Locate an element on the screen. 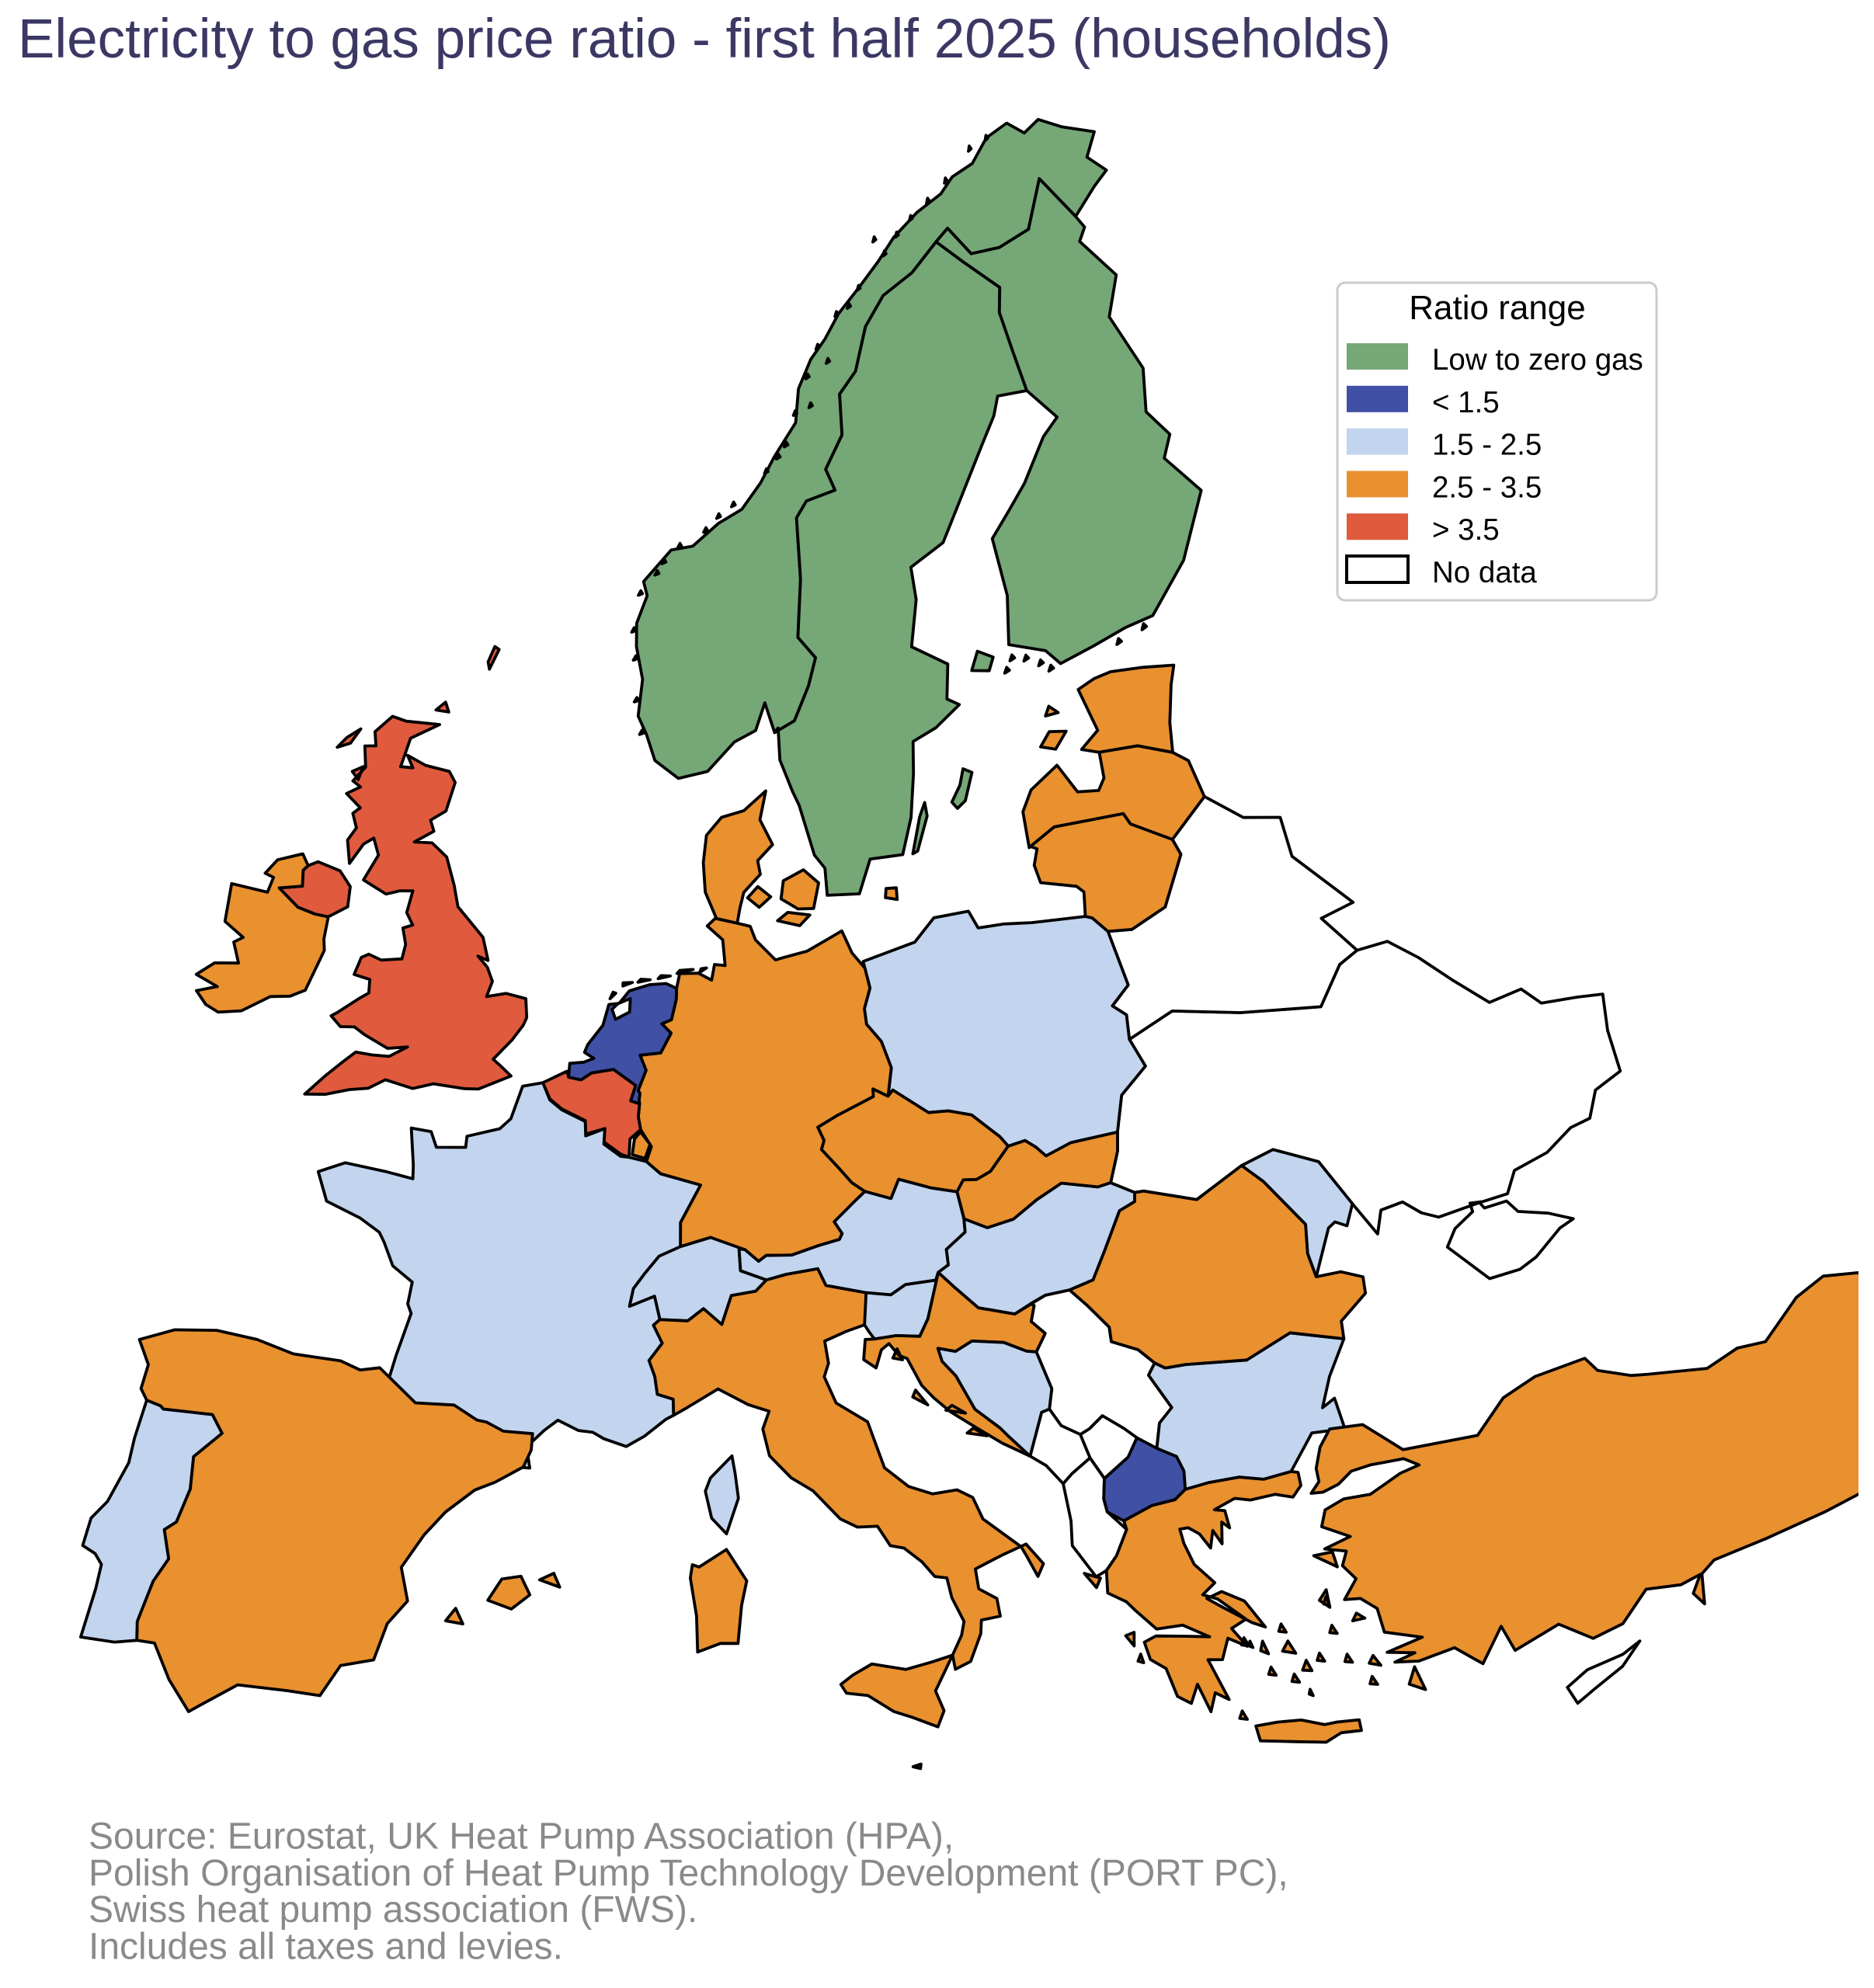 The image size is (1874, 1988). svg-text: No data is located at coordinates (1484, 572).